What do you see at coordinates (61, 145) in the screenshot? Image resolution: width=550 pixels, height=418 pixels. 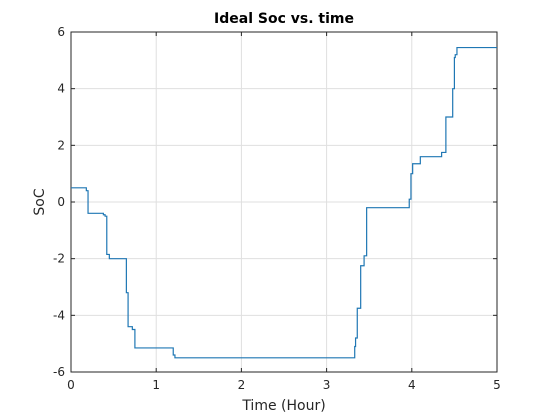 I see `y-tick-label: 2` at bounding box center [61, 145].